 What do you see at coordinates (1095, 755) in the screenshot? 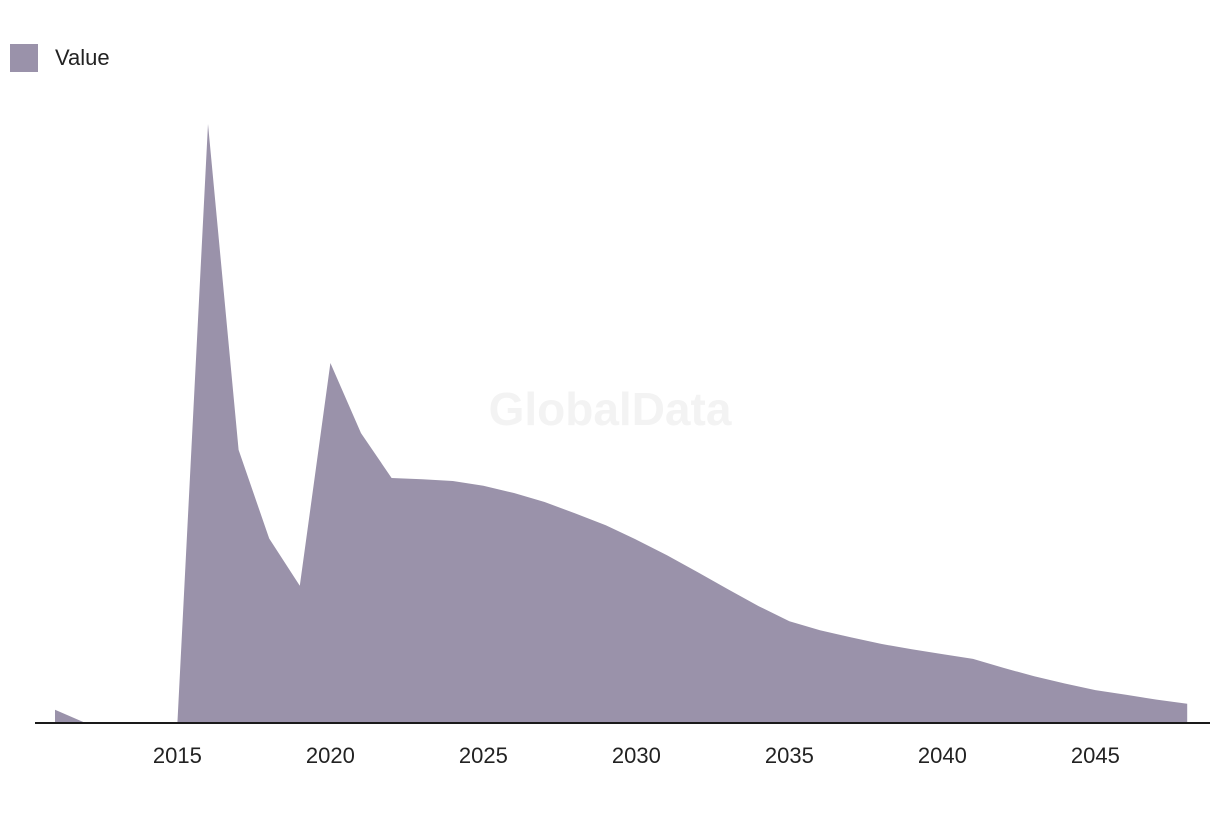
I see `x-tick-label: 2045` at bounding box center [1095, 755].